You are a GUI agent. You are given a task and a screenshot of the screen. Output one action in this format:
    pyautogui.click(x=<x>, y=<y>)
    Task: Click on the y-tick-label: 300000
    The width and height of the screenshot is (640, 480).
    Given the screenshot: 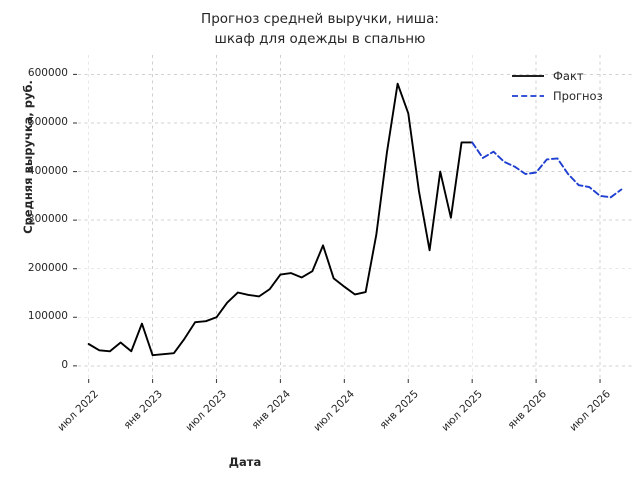 What is the action you would take?
    pyautogui.click(x=47, y=219)
    